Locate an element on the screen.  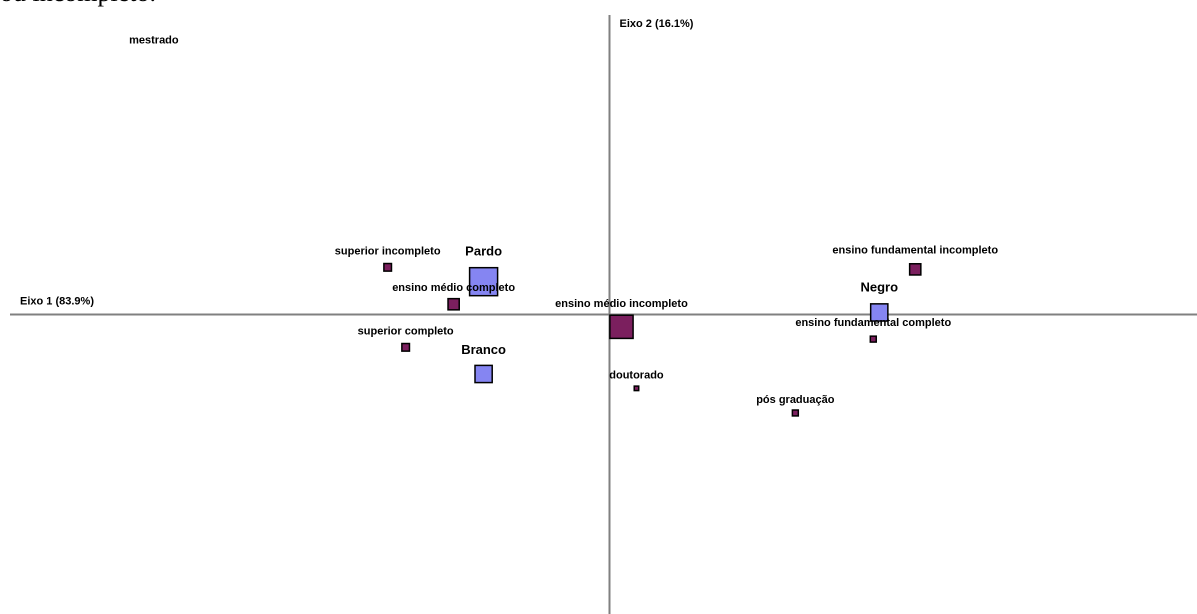
point-marks is located at coordinates (652, 339).